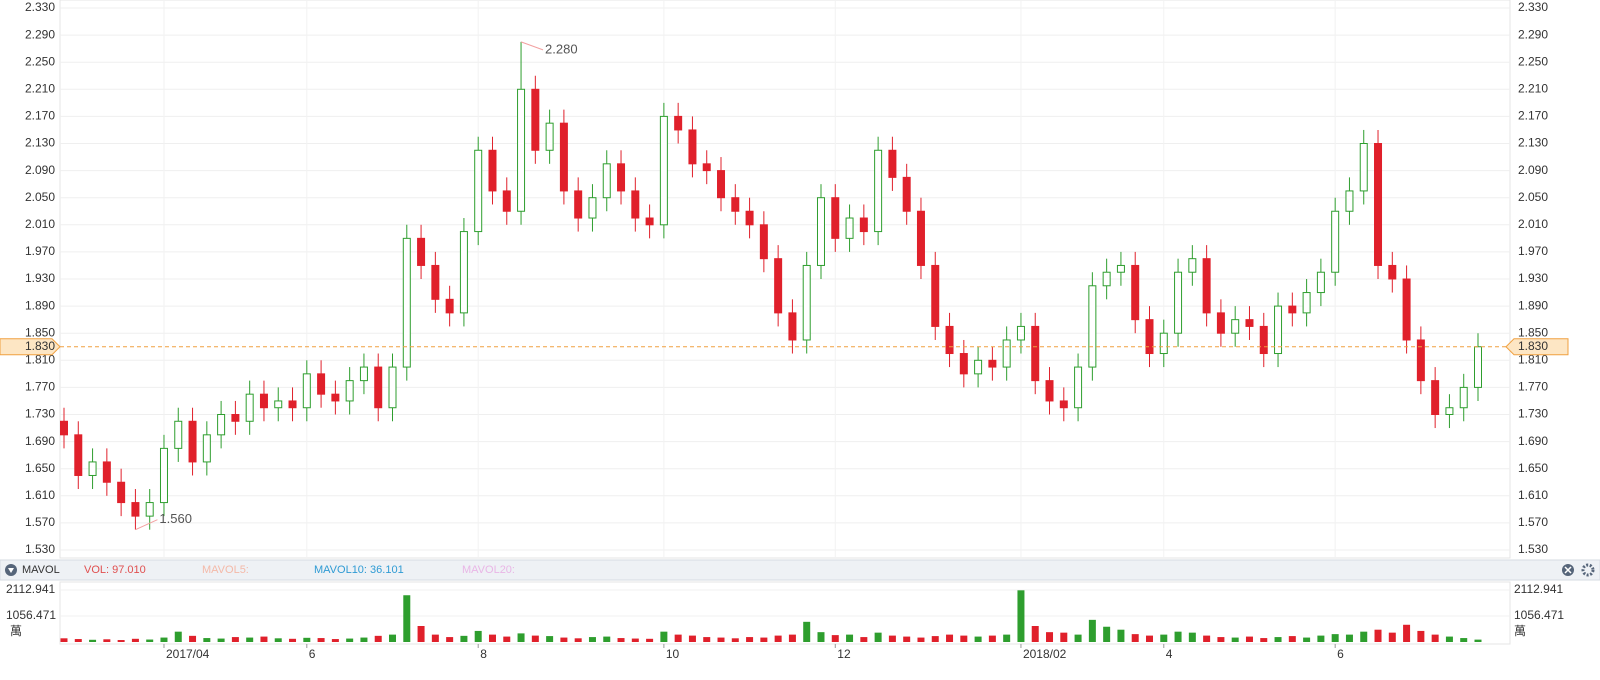  I want to click on y-tick-label-right: 1.530, so click(1533, 549).